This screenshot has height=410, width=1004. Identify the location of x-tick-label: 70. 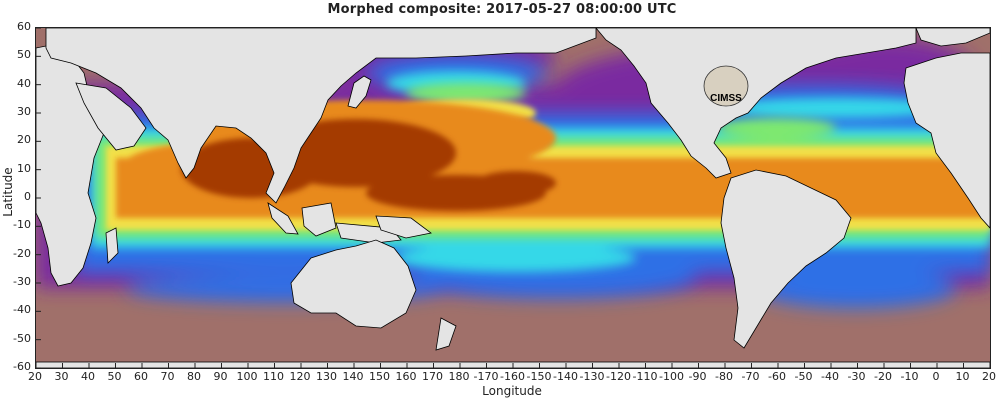
(167, 376).